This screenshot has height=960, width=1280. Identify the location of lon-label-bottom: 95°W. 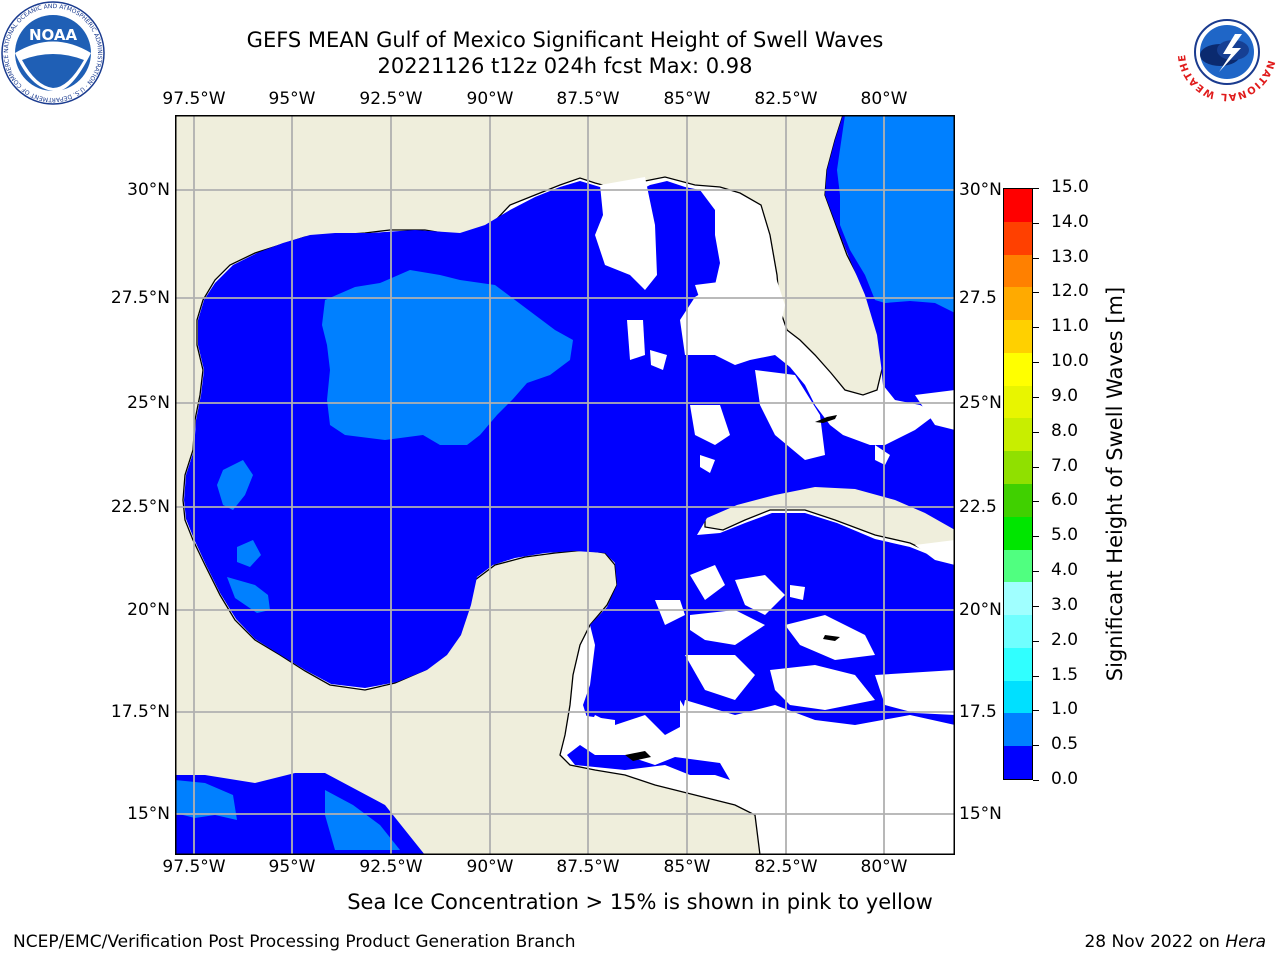
(292, 867).